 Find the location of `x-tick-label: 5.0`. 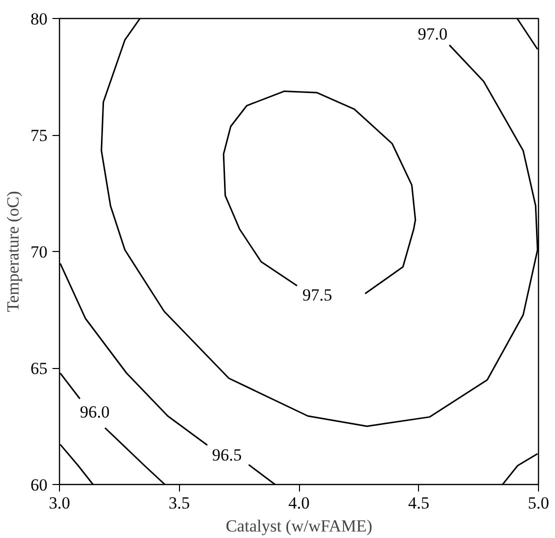

x-tick-label: 5.0 is located at coordinates (539, 503).